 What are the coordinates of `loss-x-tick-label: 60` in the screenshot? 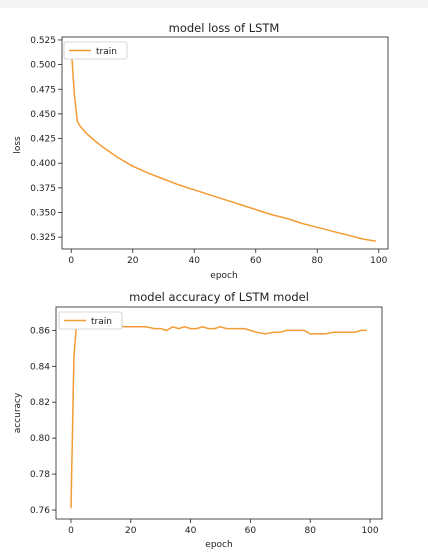 It's located at (256, 261).